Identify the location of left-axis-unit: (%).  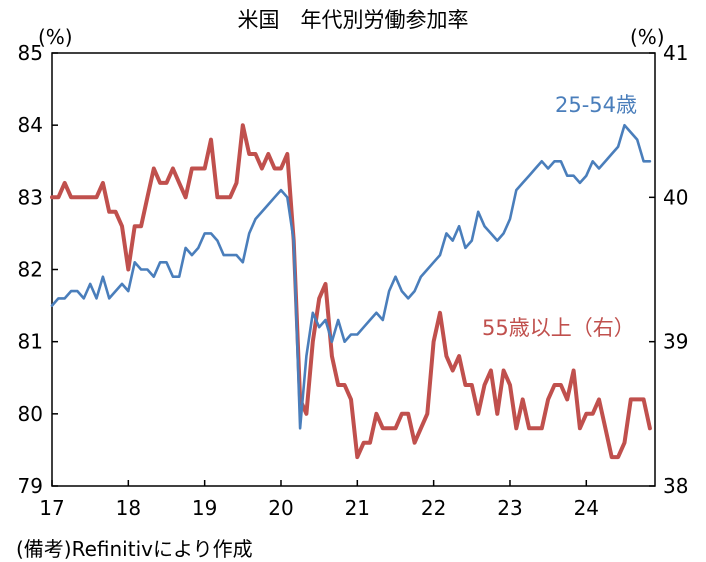
(55, 37).